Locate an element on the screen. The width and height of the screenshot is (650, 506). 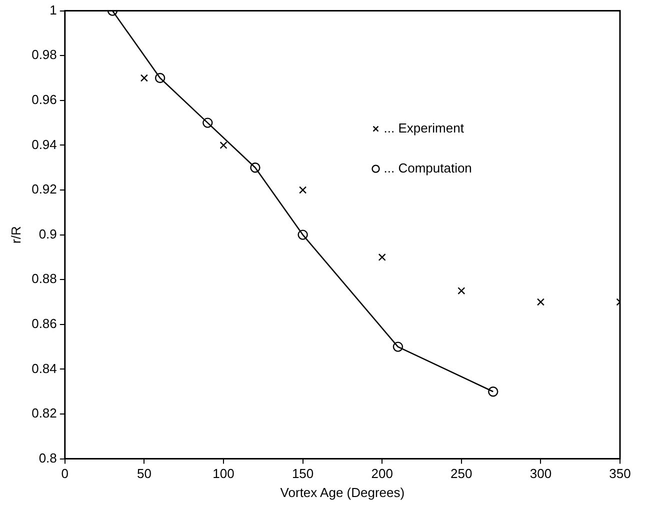
x-tick-label: 100 is located at coordinates (223, 474).